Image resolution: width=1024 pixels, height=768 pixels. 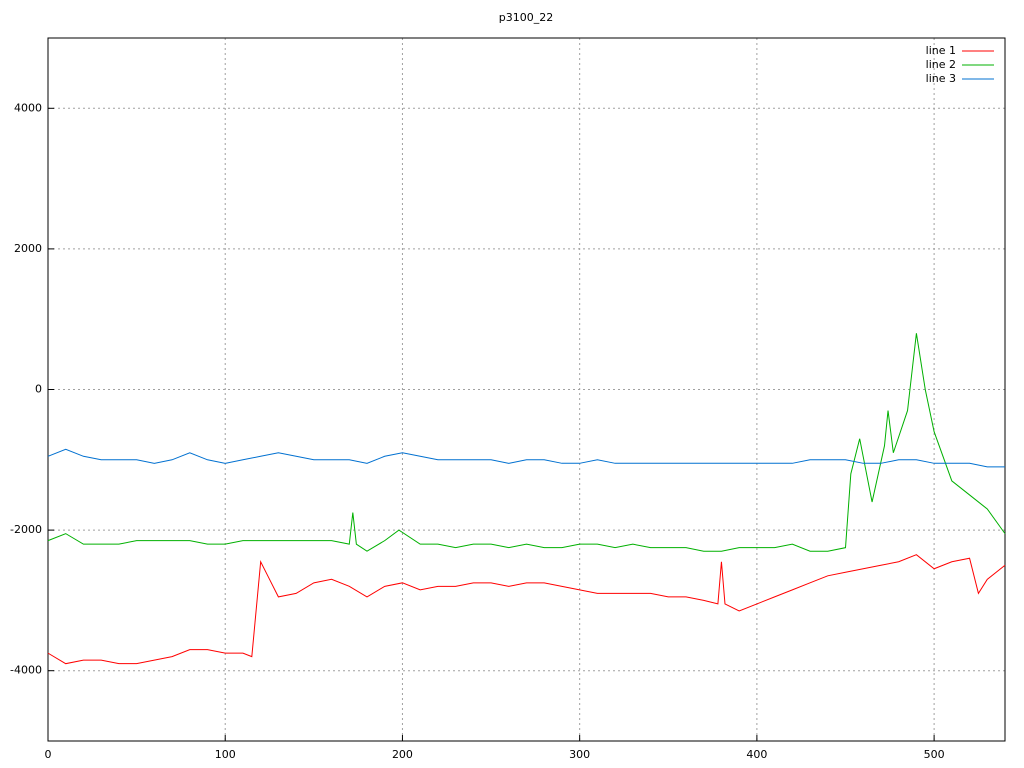 What do you see at coordinates (941, 78) in the screenshot?
I see `legend-label: line 3` at bounding box center [941, 78].